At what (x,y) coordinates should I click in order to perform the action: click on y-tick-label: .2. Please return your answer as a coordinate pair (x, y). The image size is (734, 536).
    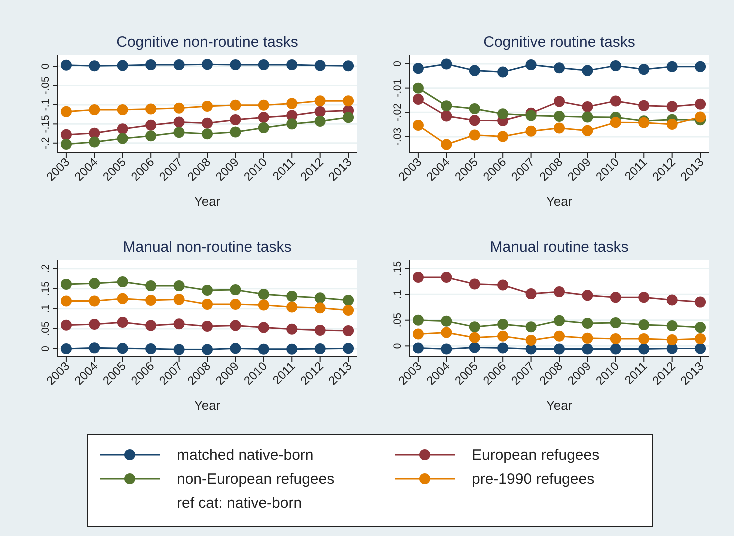
    Looking at the image, I should click on (46, 269).